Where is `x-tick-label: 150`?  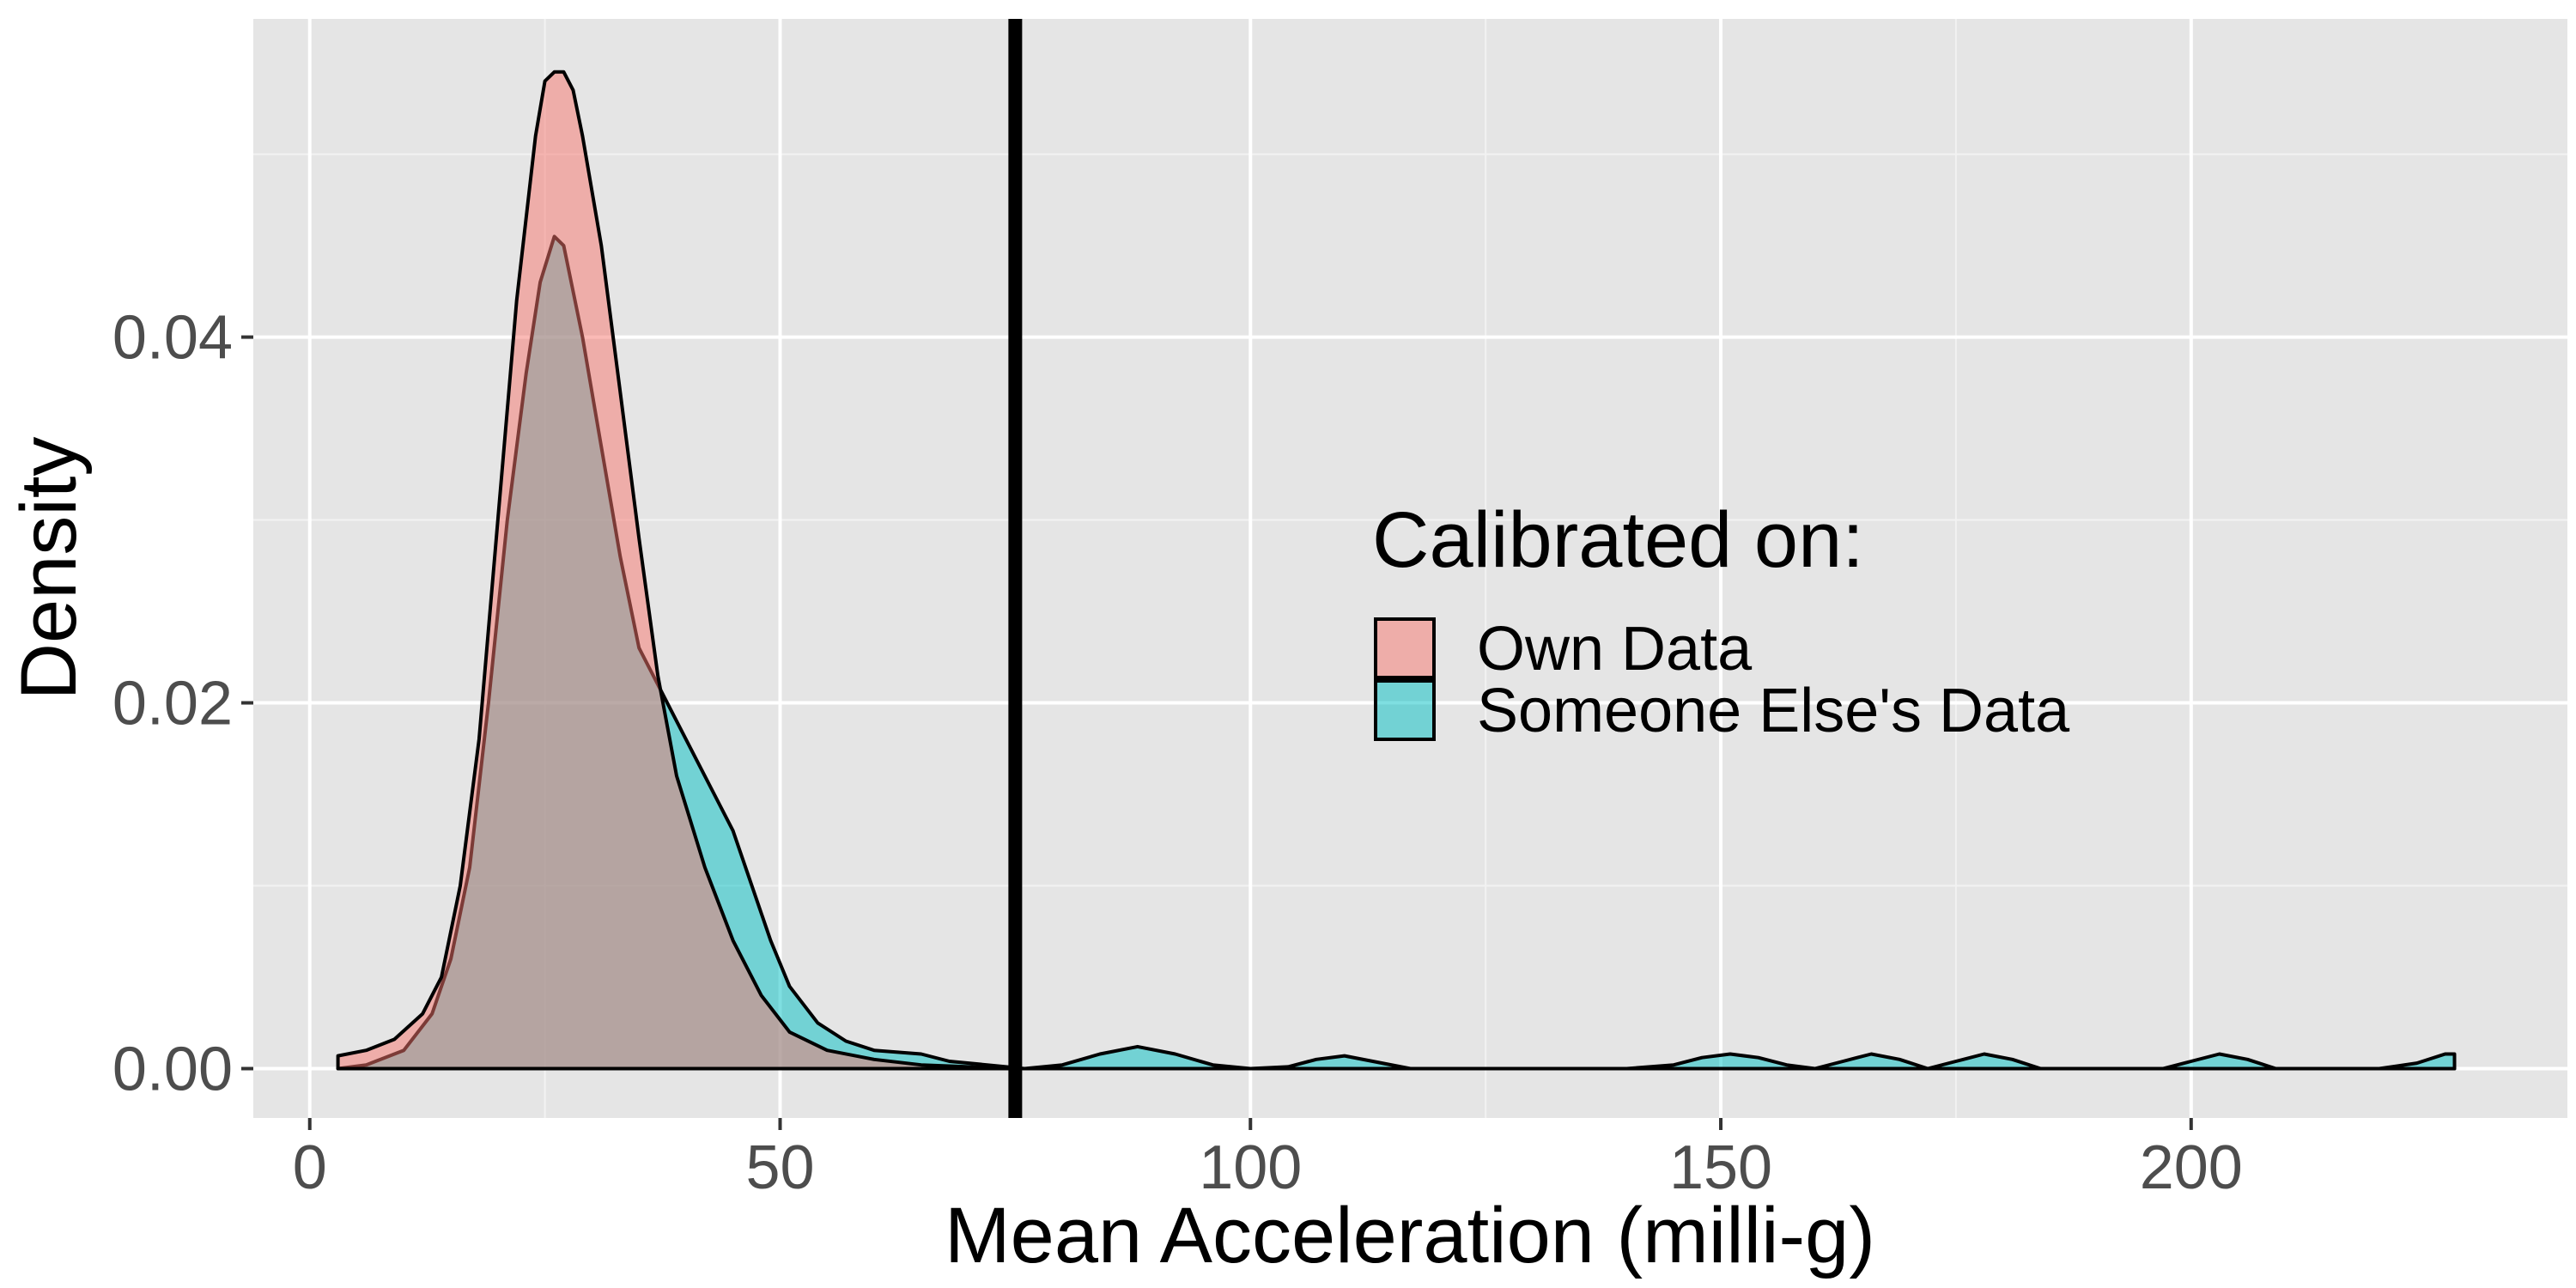
x-tick-label: 150 is located at coordinates (1720, 1167).